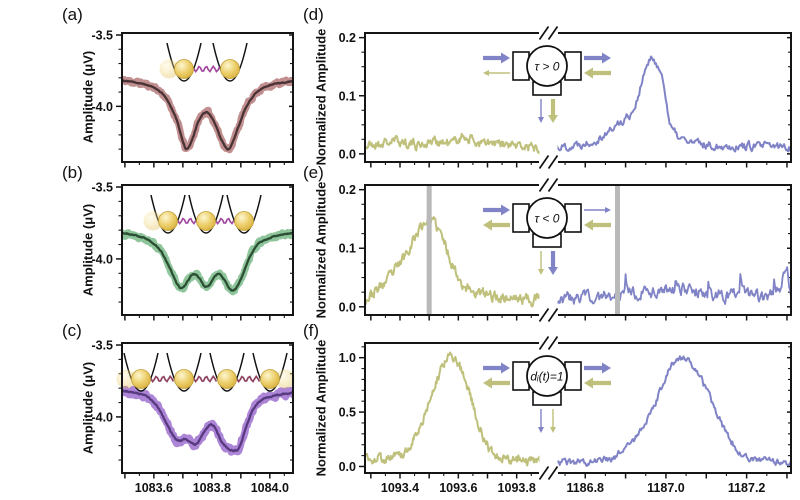 The width and height of the screenshot is (800, 500). I want to click on circulator-inset: τ > 0, so click(547, 84).